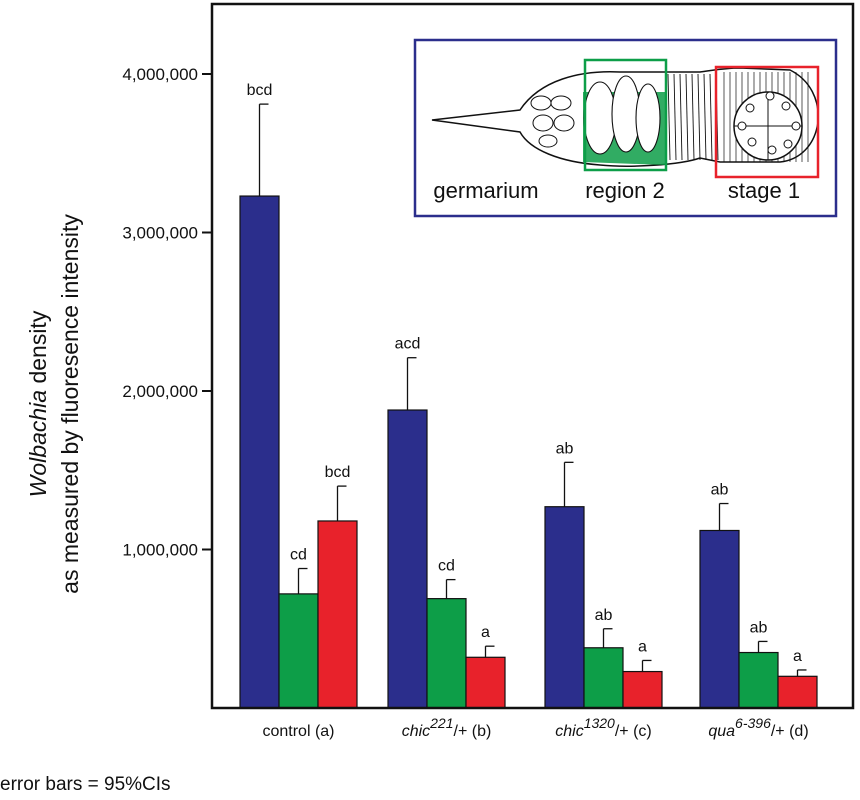  Describe the element at coordinates (160, 74) in the screenshot. I see `y-tick-label: 4,000,000` at that location.